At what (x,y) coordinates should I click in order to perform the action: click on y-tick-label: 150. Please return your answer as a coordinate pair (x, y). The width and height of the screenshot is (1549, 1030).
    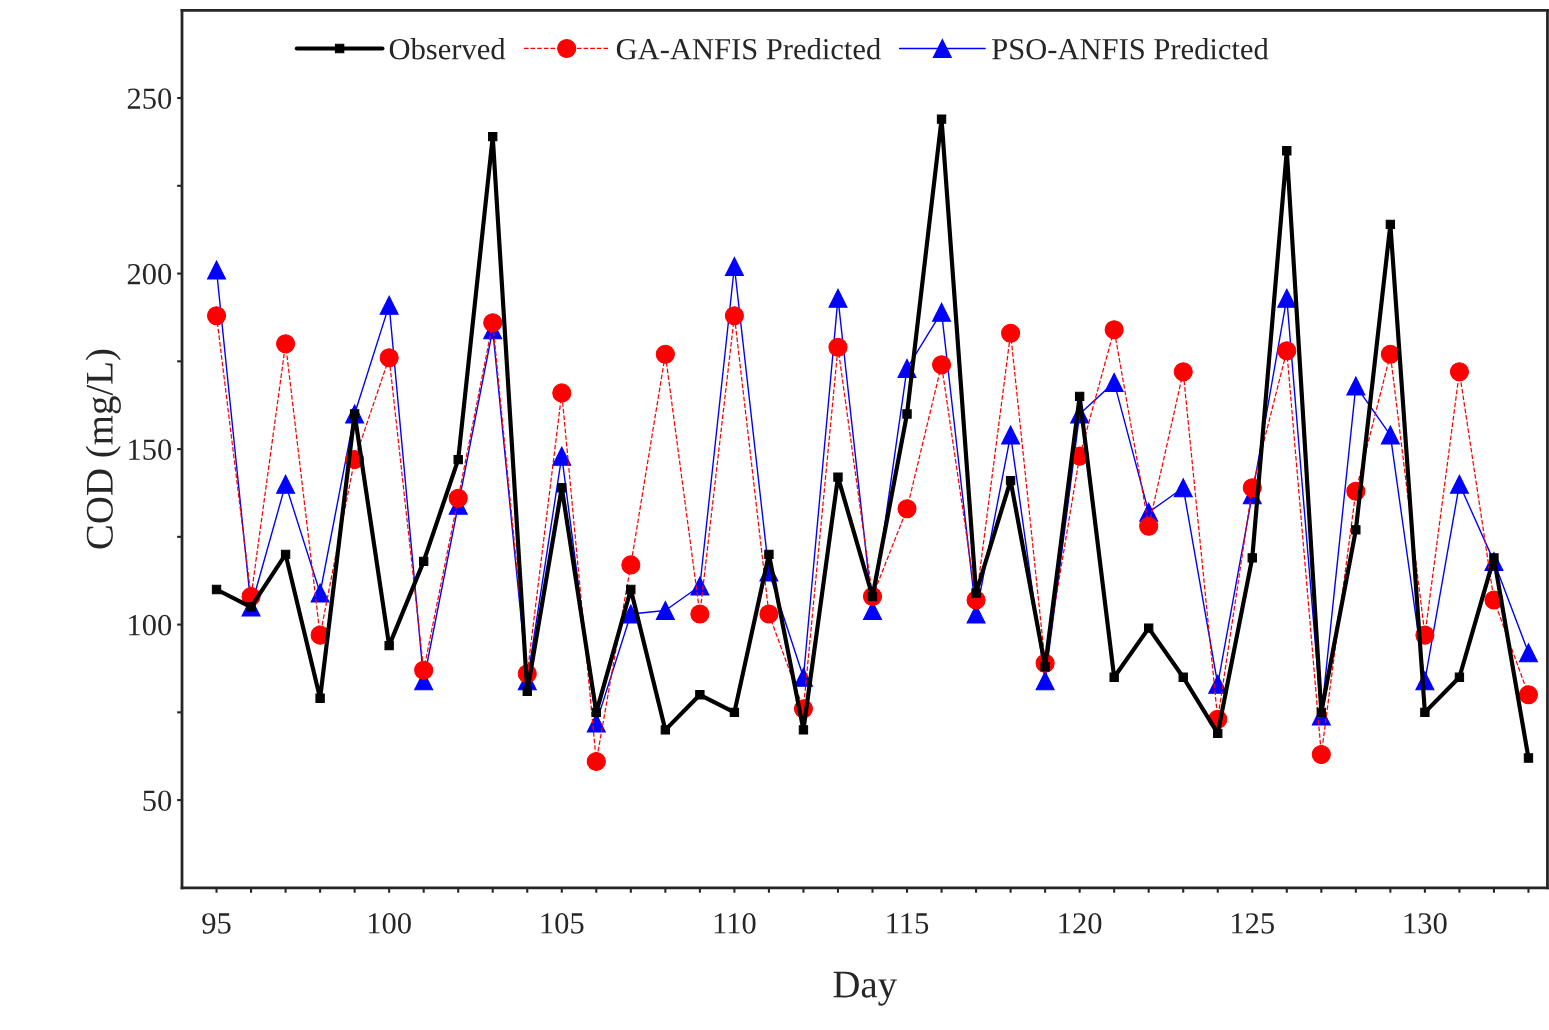
    Looking at the image, I should click on (150, 449).